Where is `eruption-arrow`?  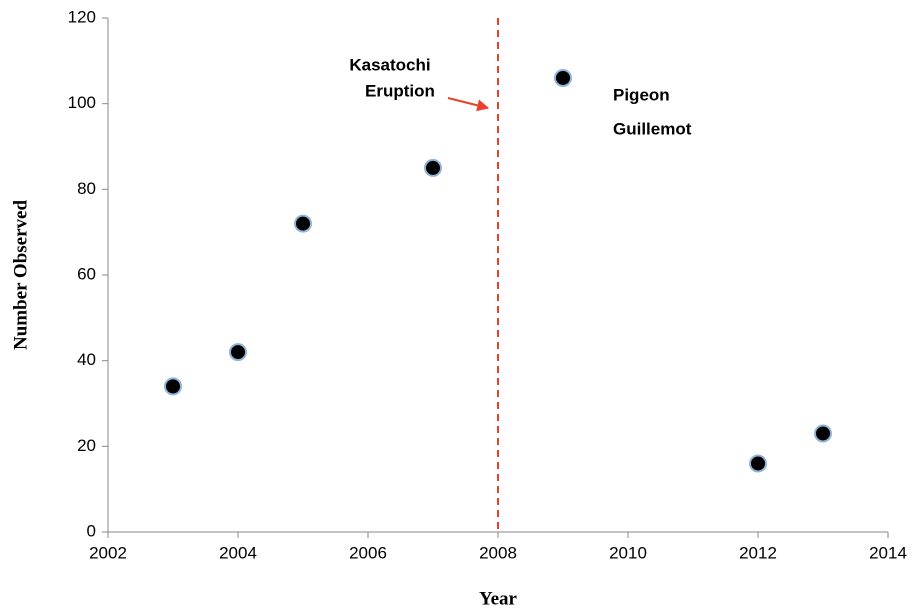
eruption-arrow is located at coordinates (468, 104).